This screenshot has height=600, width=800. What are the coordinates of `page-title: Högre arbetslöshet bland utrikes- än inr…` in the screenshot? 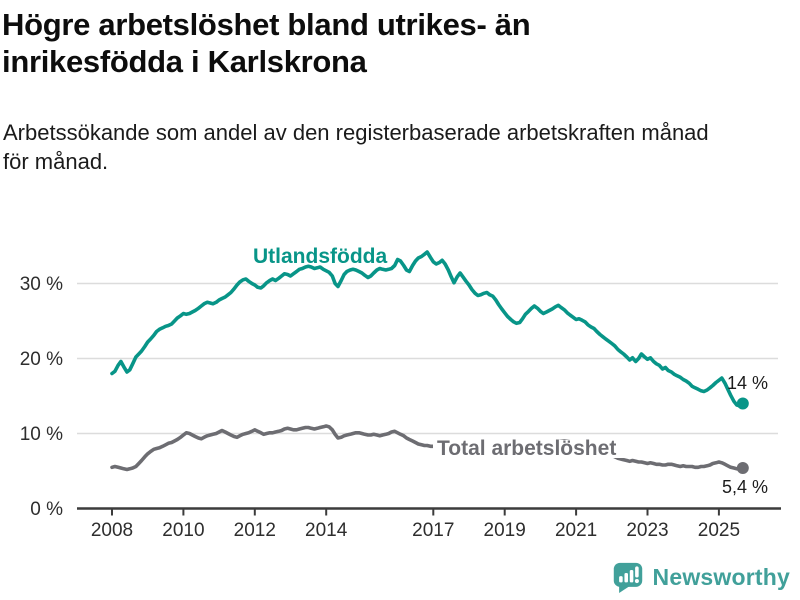 It's located at (266, 43).